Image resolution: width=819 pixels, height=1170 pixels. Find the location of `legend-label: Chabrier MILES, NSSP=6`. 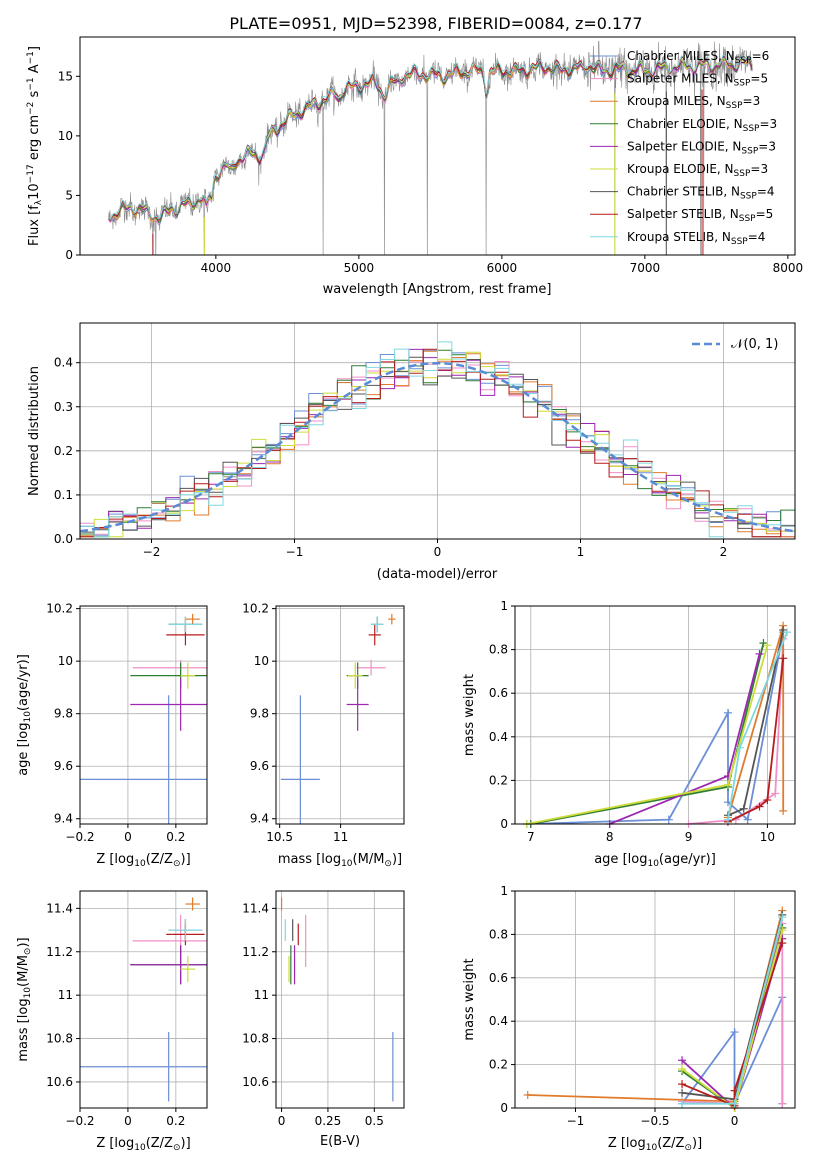

legend-label: Chabrier MILES, NSSP=6 is located at coordinates (698, 57).